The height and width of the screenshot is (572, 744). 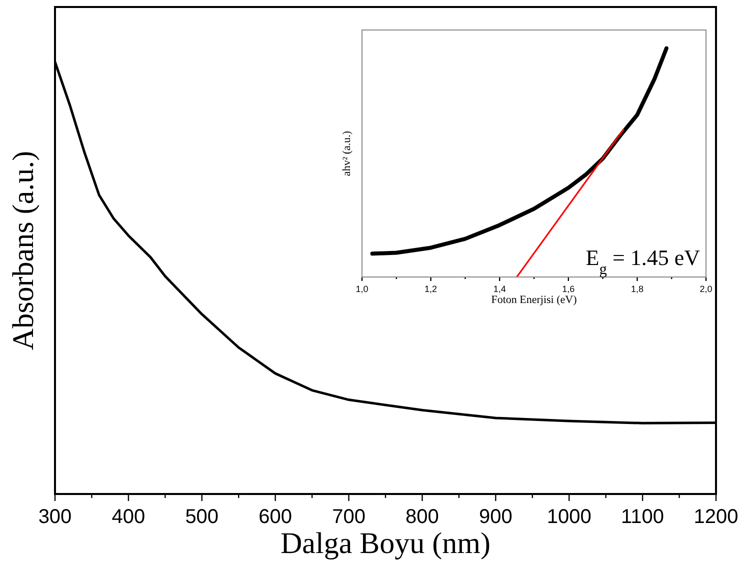 I want to click on x-tick-label: 1100, so click(x=642, y=517).